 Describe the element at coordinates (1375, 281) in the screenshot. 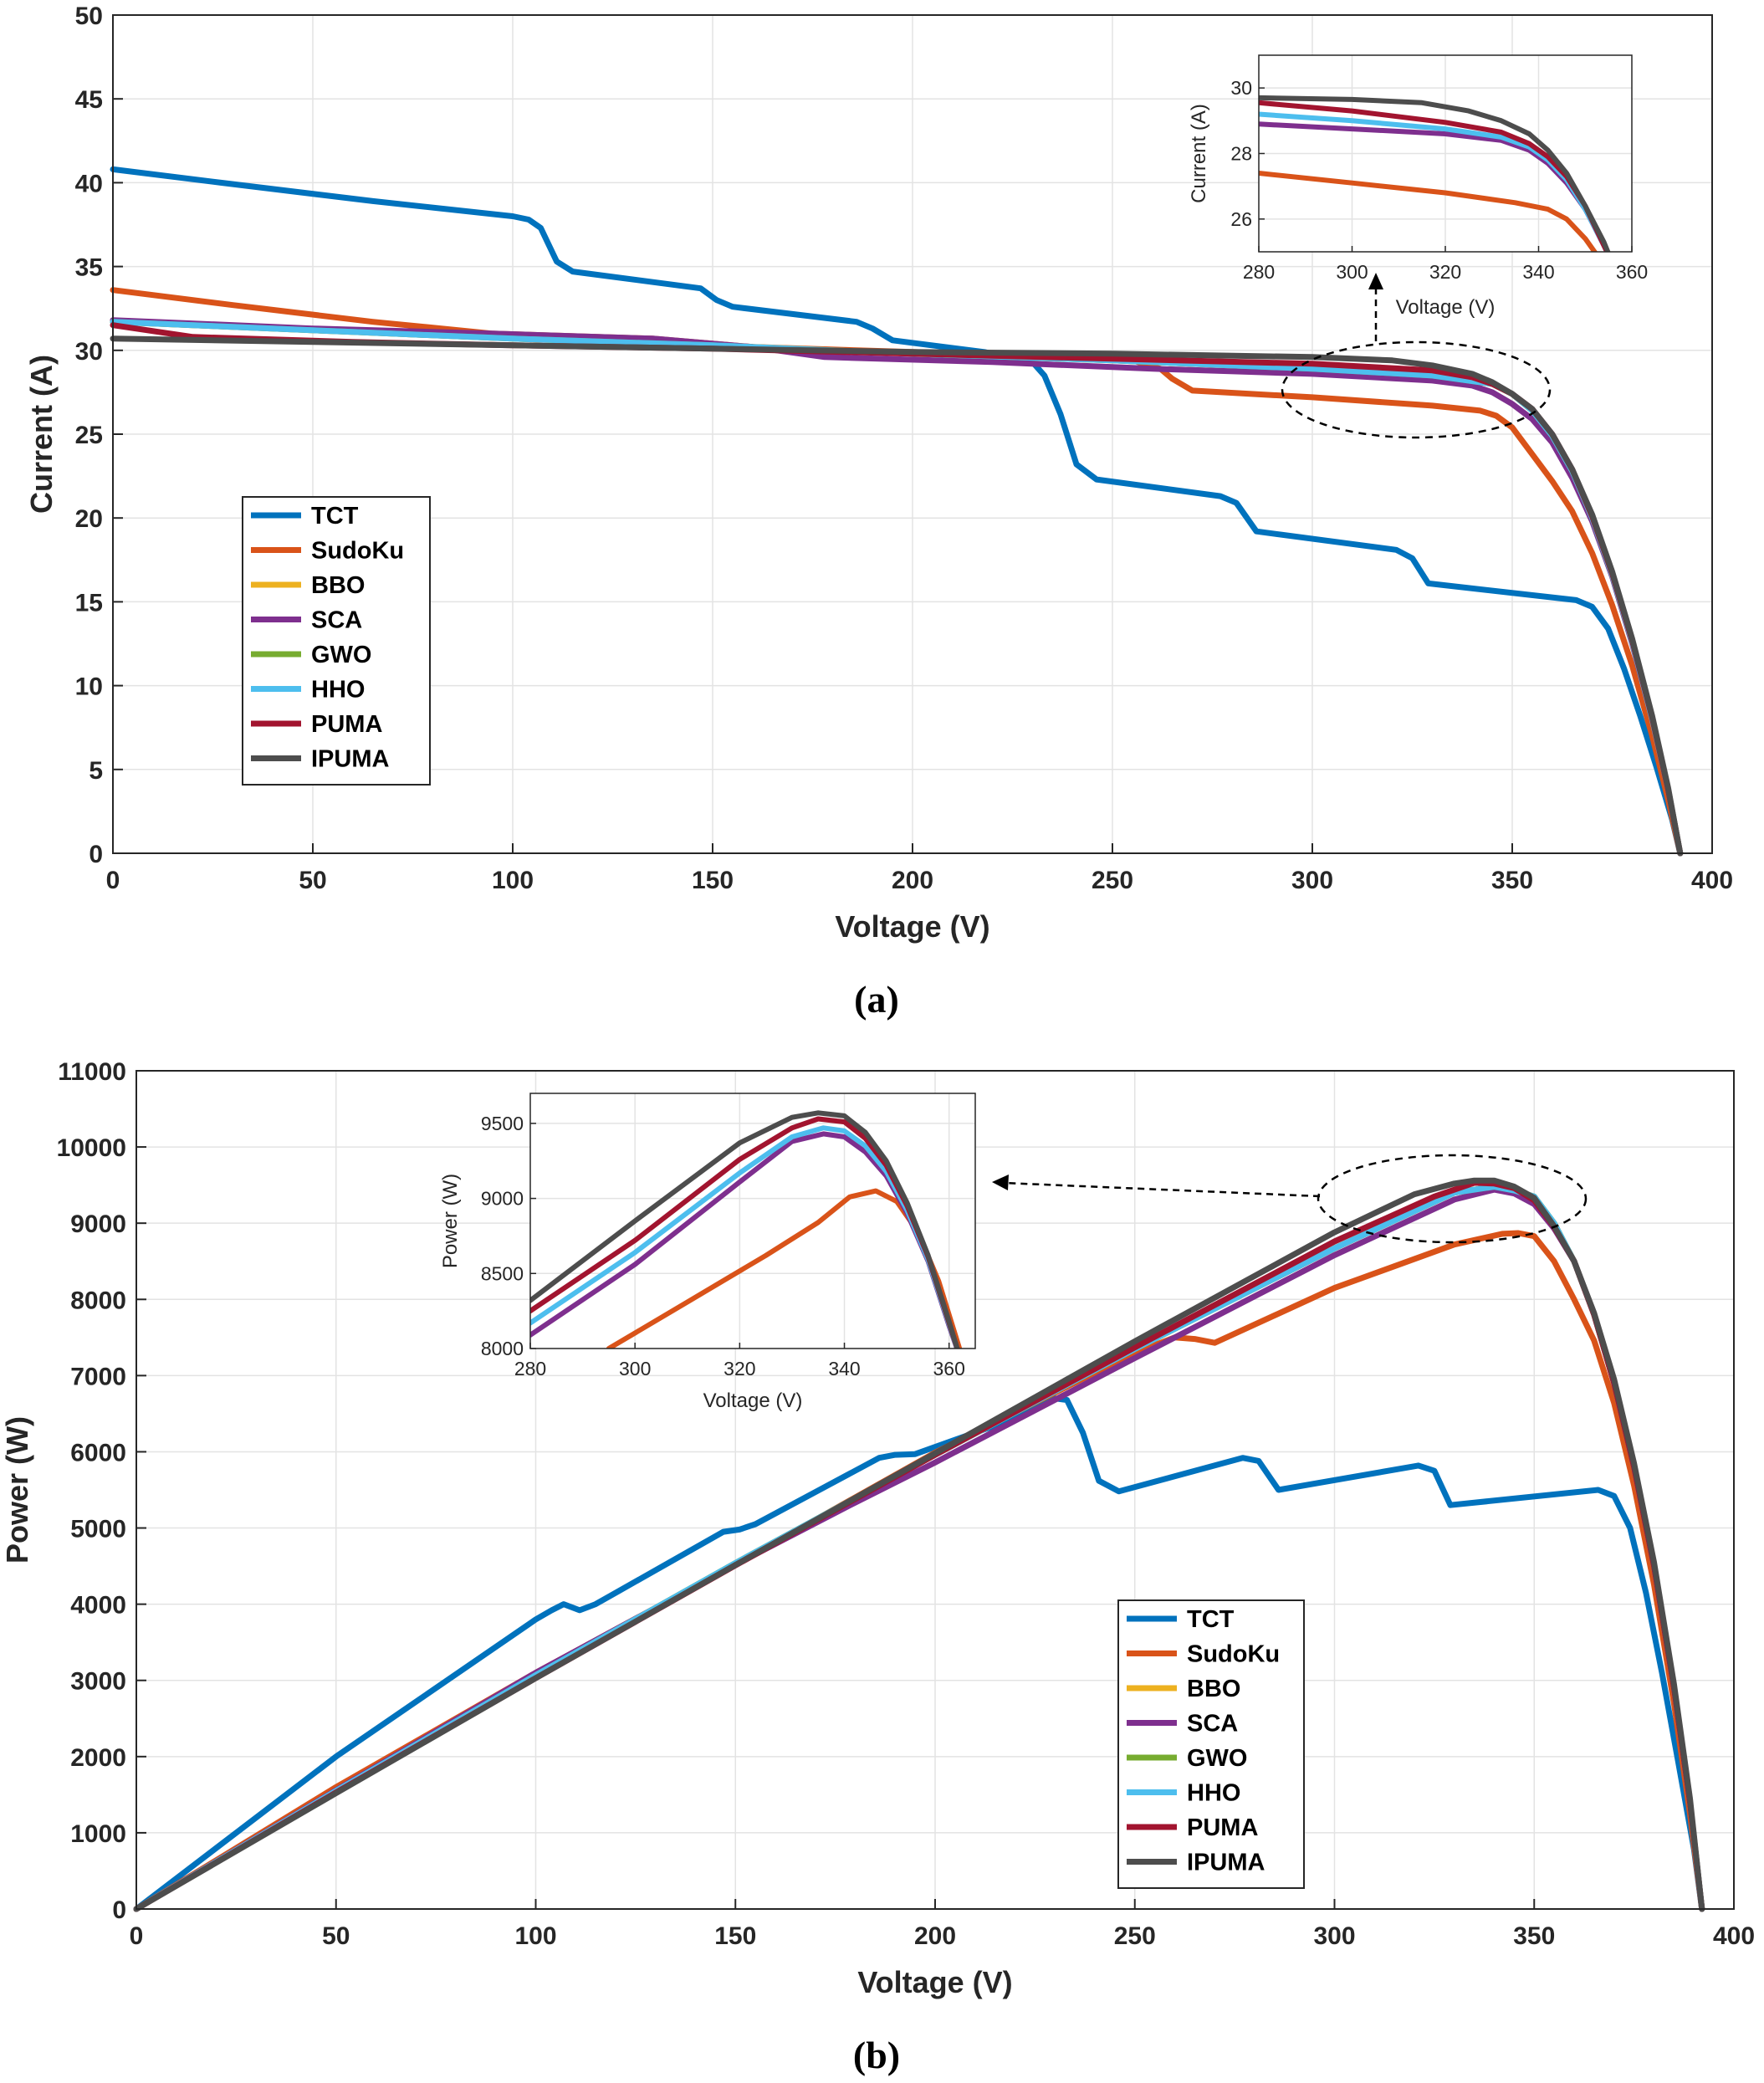

I see `zoom-arrowhead-a` at that location.